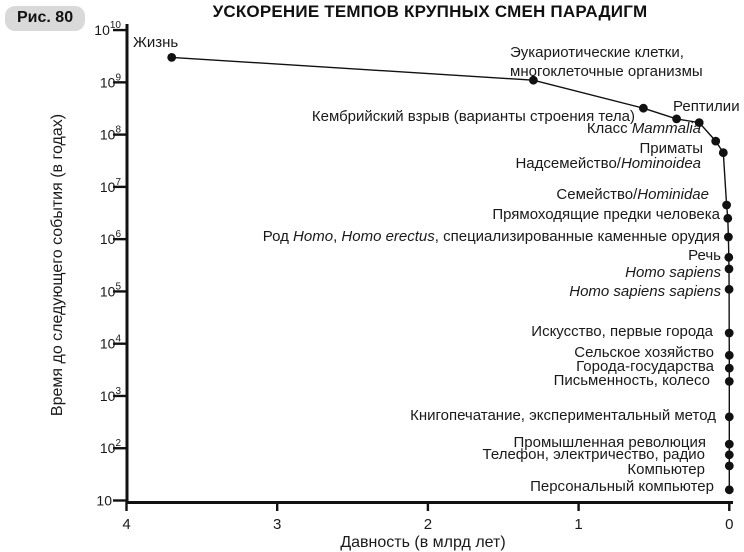 The height and width of the screenshot is (552, 744). Describe the element at coordinates (111, 447) in the screenshot. I see `y-tick-label: 10²` at that location.